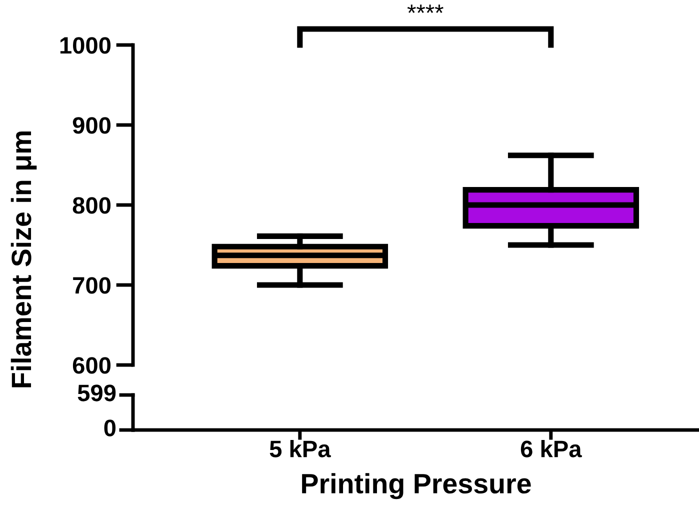 The width and height of the screenshot is (699, 526). What do you see at coordinates (300, 449) in the screenshot?
I see `x-tick-label: 5 kPa` at bounding box center [300, 449].